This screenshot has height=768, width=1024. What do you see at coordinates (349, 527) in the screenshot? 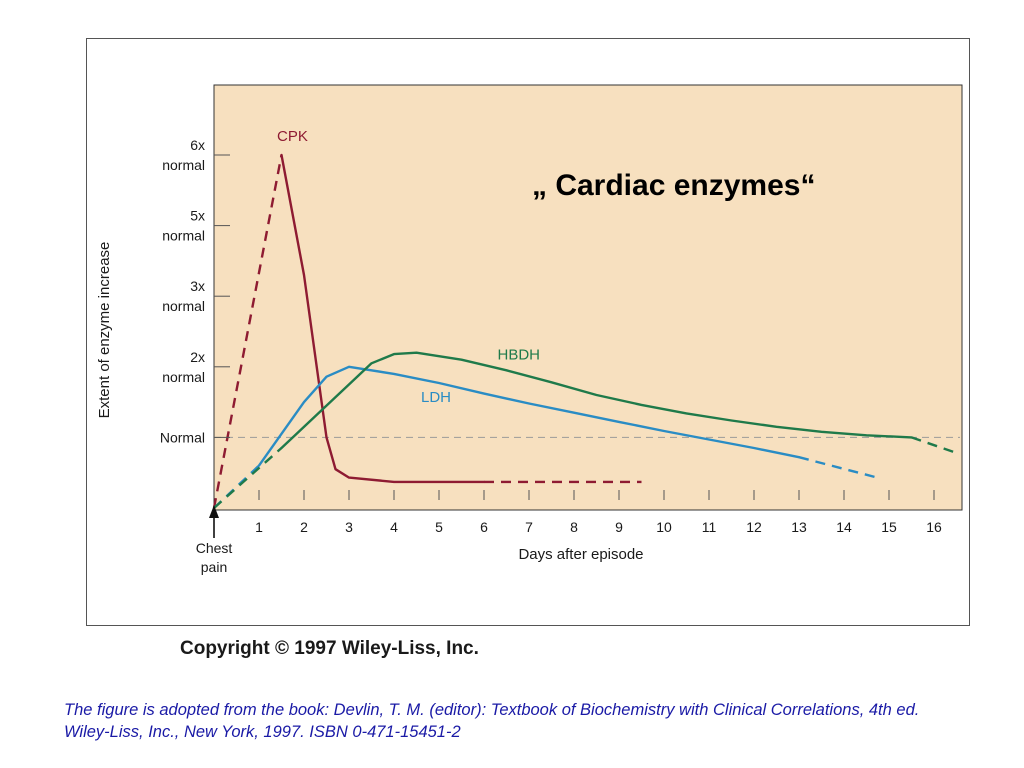
I see `x-tick-label-3: 3` at bounding box center [349, 527].